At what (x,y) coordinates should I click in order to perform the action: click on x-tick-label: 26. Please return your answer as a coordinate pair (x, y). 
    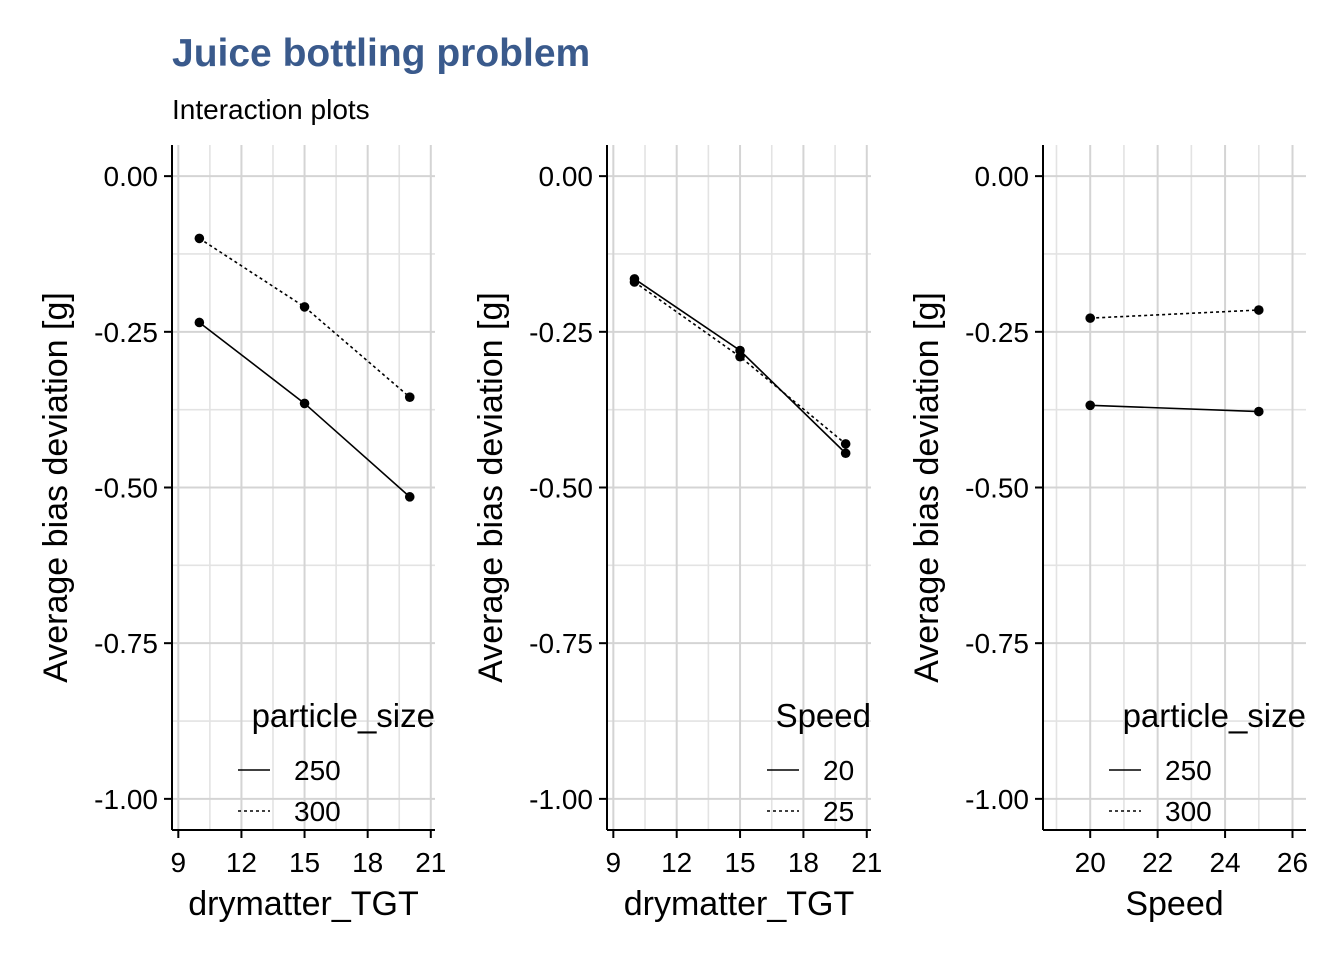
    Looking at the image, I should click on (1292, 862).